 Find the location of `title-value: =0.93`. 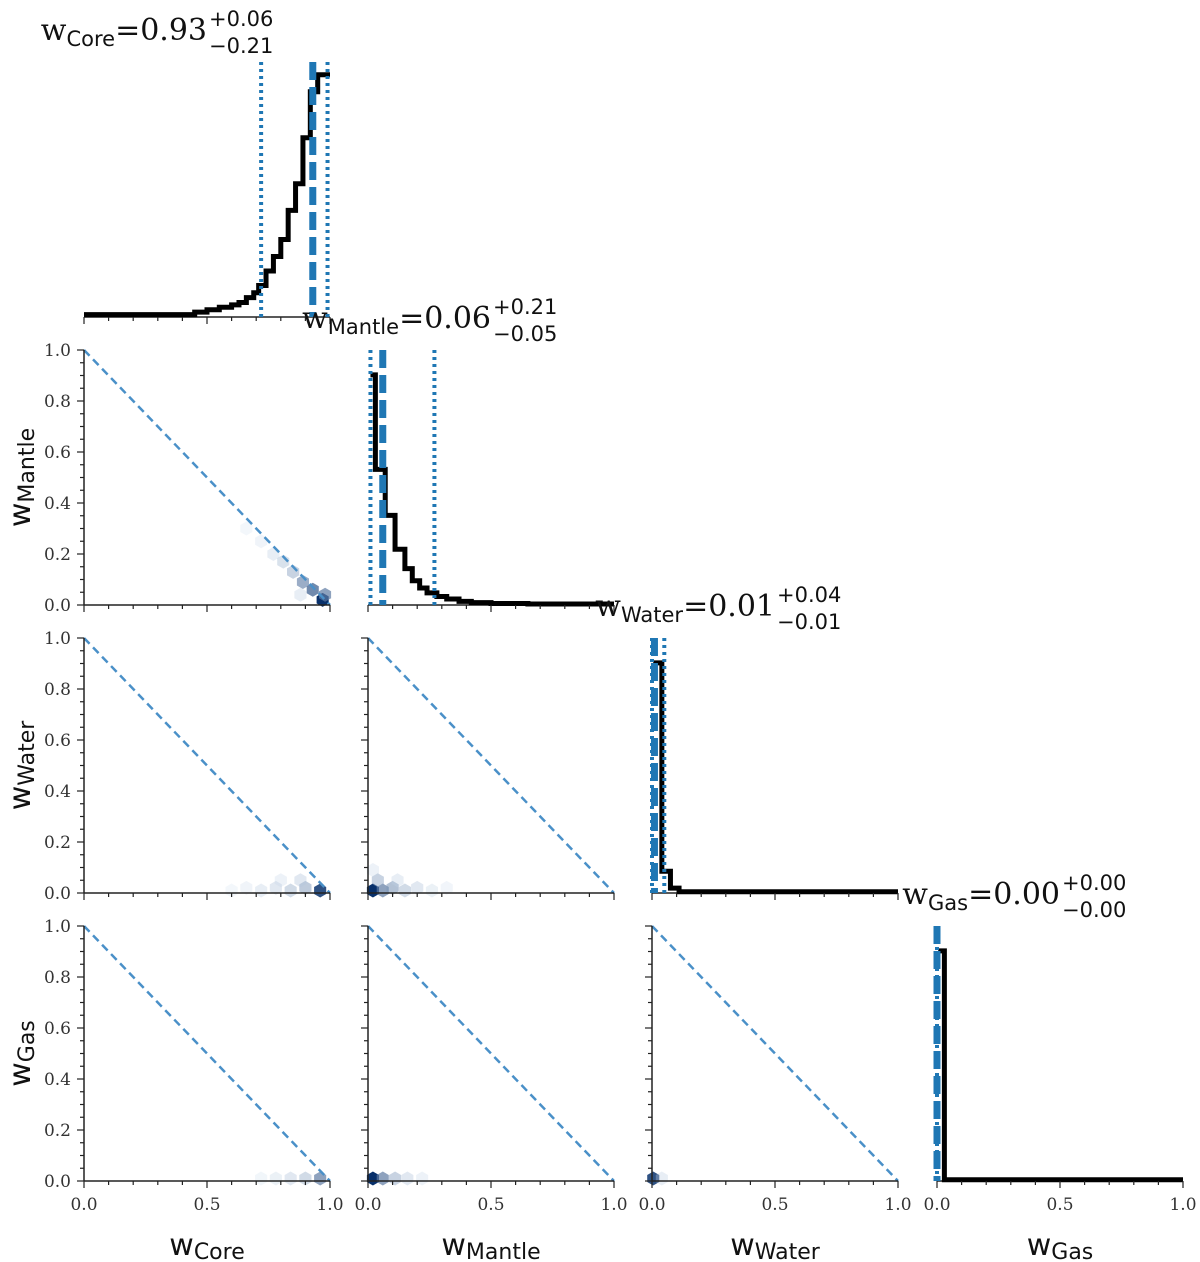

title-value: =0.93 is located at coordinates (161, 30).